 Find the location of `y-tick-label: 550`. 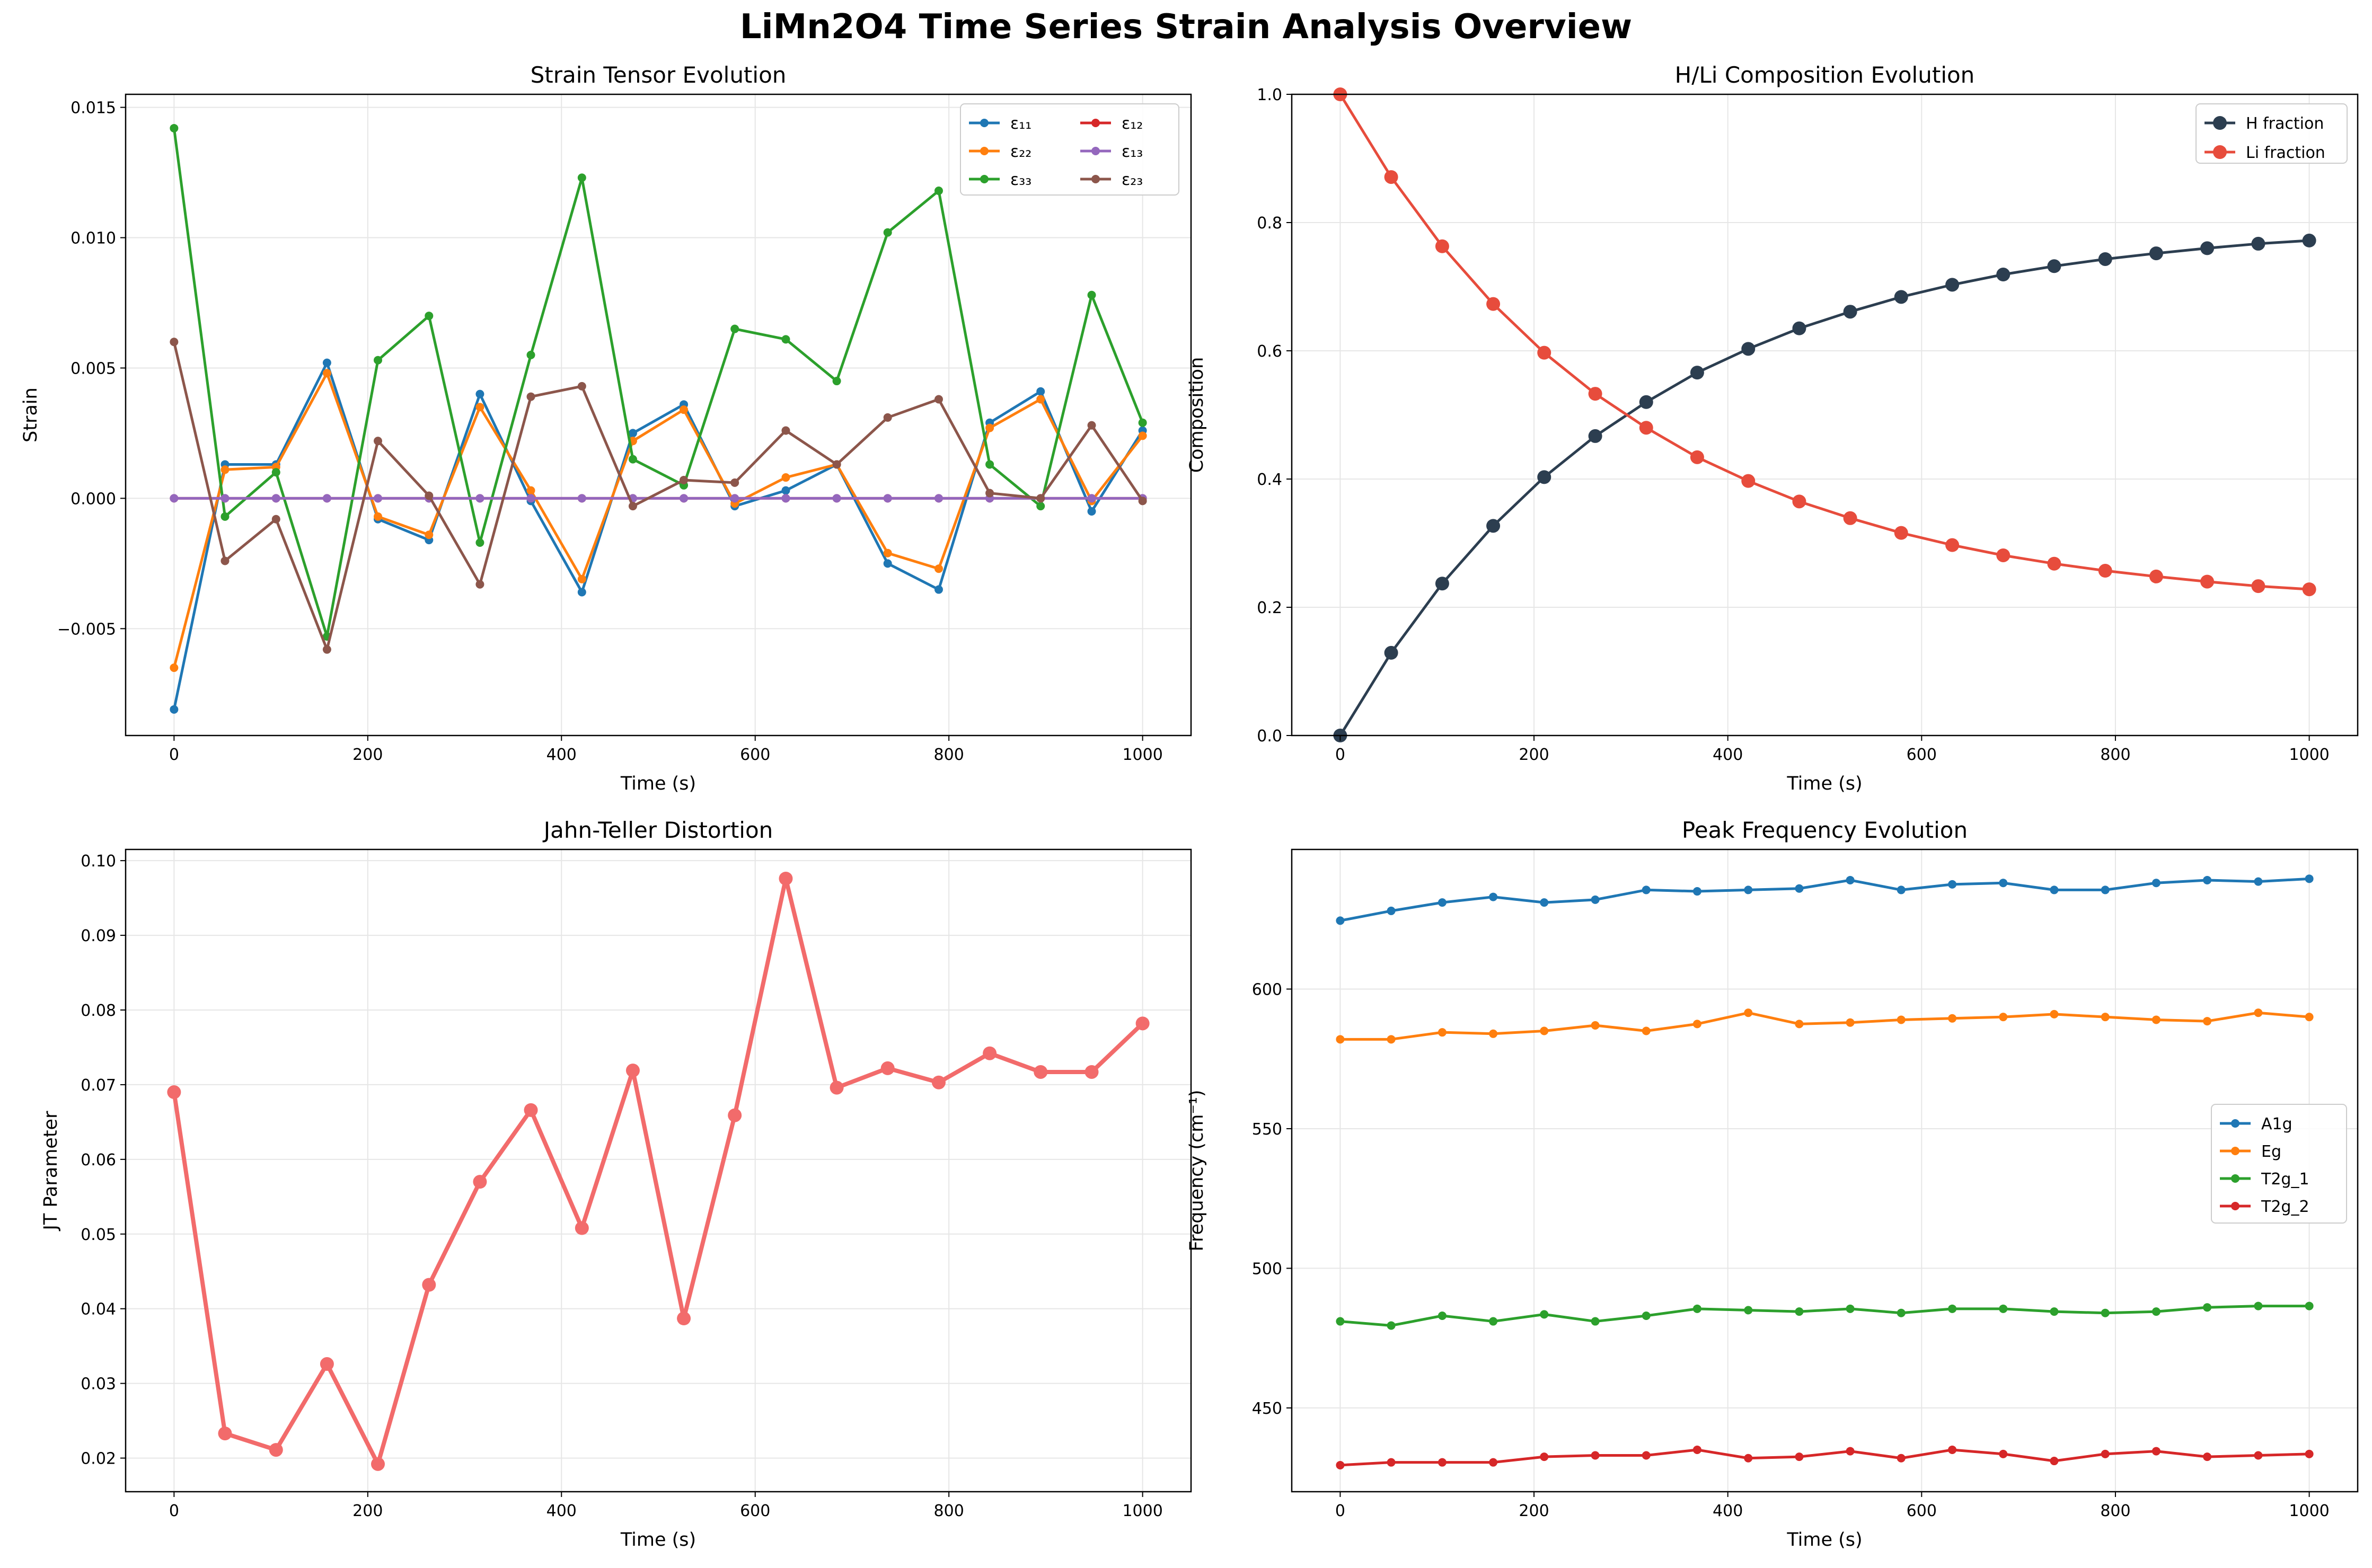

y-tick-label: 550 is located at coordinates (1267, 1129).